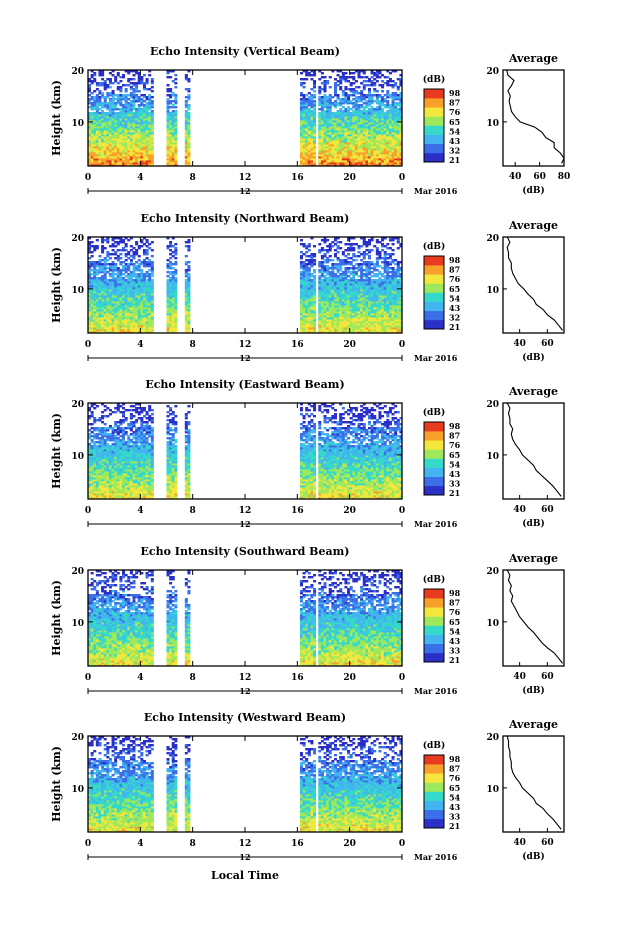  Describe the element at coordinates (454, 327) in the screenshot. I see `colorbar-label: 21` at that location.